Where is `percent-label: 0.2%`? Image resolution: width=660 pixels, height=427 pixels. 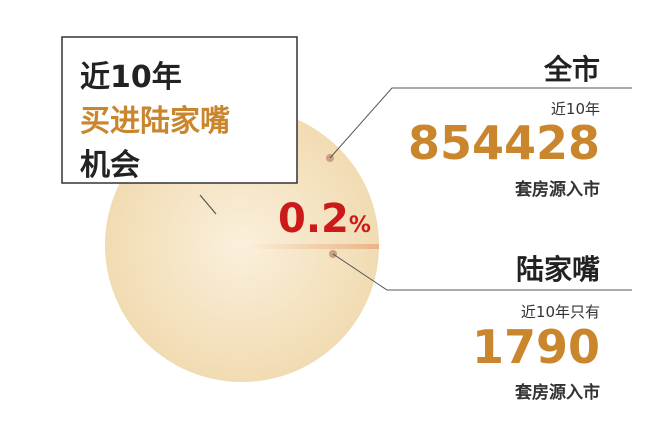 percent-label: 0.2% is located at coordinates (324, 219).